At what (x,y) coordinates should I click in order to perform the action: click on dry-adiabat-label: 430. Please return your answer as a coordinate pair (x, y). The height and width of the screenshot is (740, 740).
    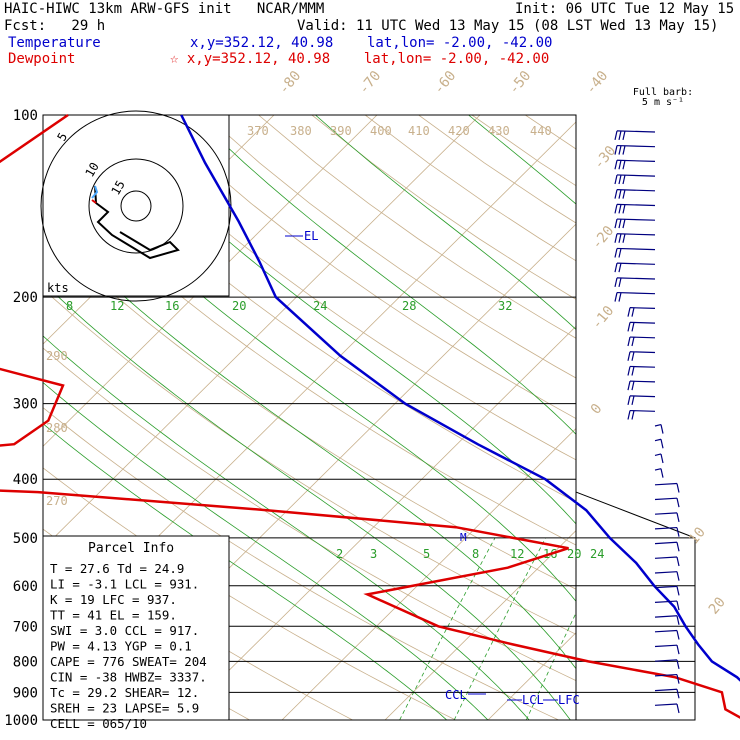
    Looking at the image, I should click on (499, 131).